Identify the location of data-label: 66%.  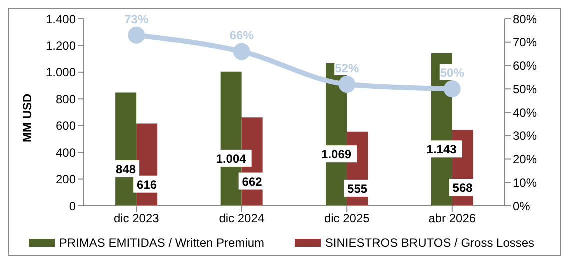
(242, 35).